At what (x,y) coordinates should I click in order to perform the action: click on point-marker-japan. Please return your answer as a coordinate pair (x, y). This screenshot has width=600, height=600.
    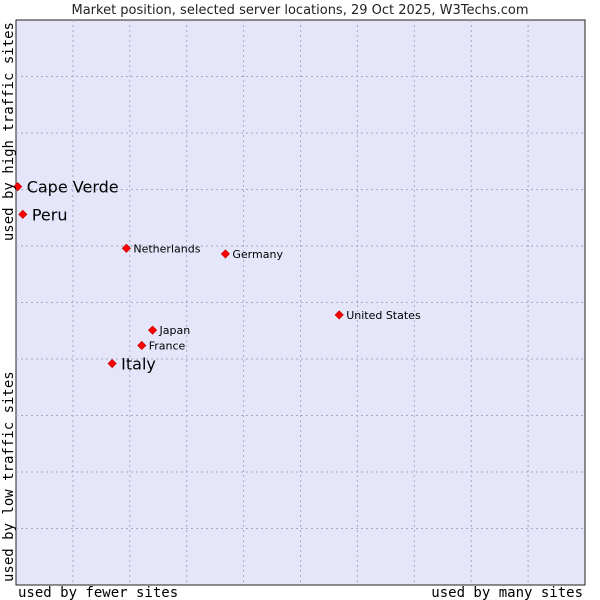
    Looking at the image, I should click on (152, 330).